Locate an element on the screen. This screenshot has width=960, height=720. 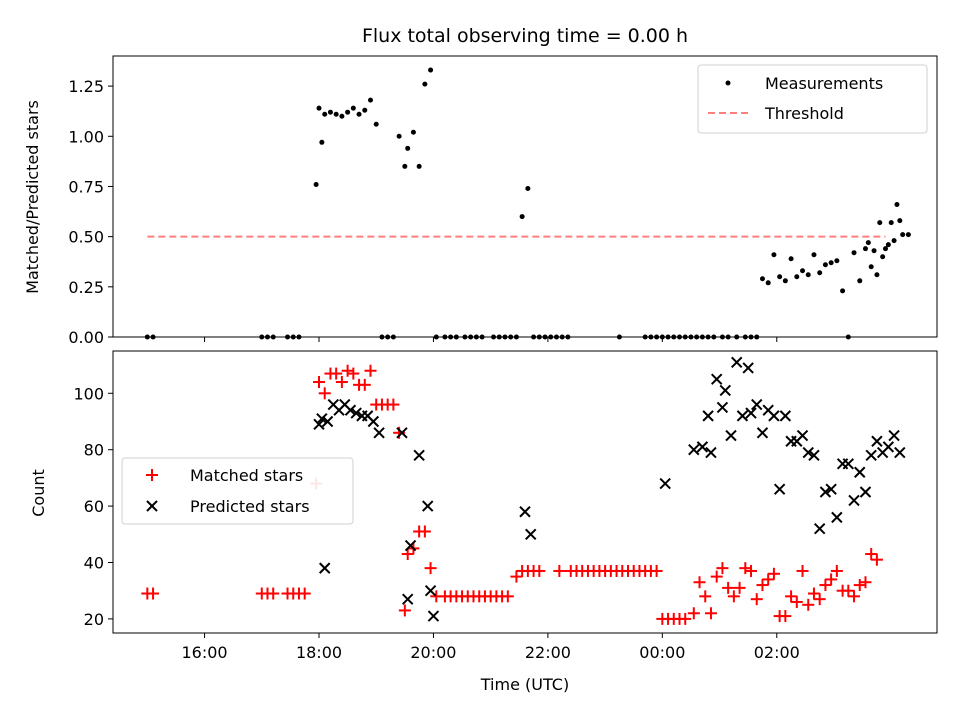
legend-predicted-marker is located at coordinates (152, 506).